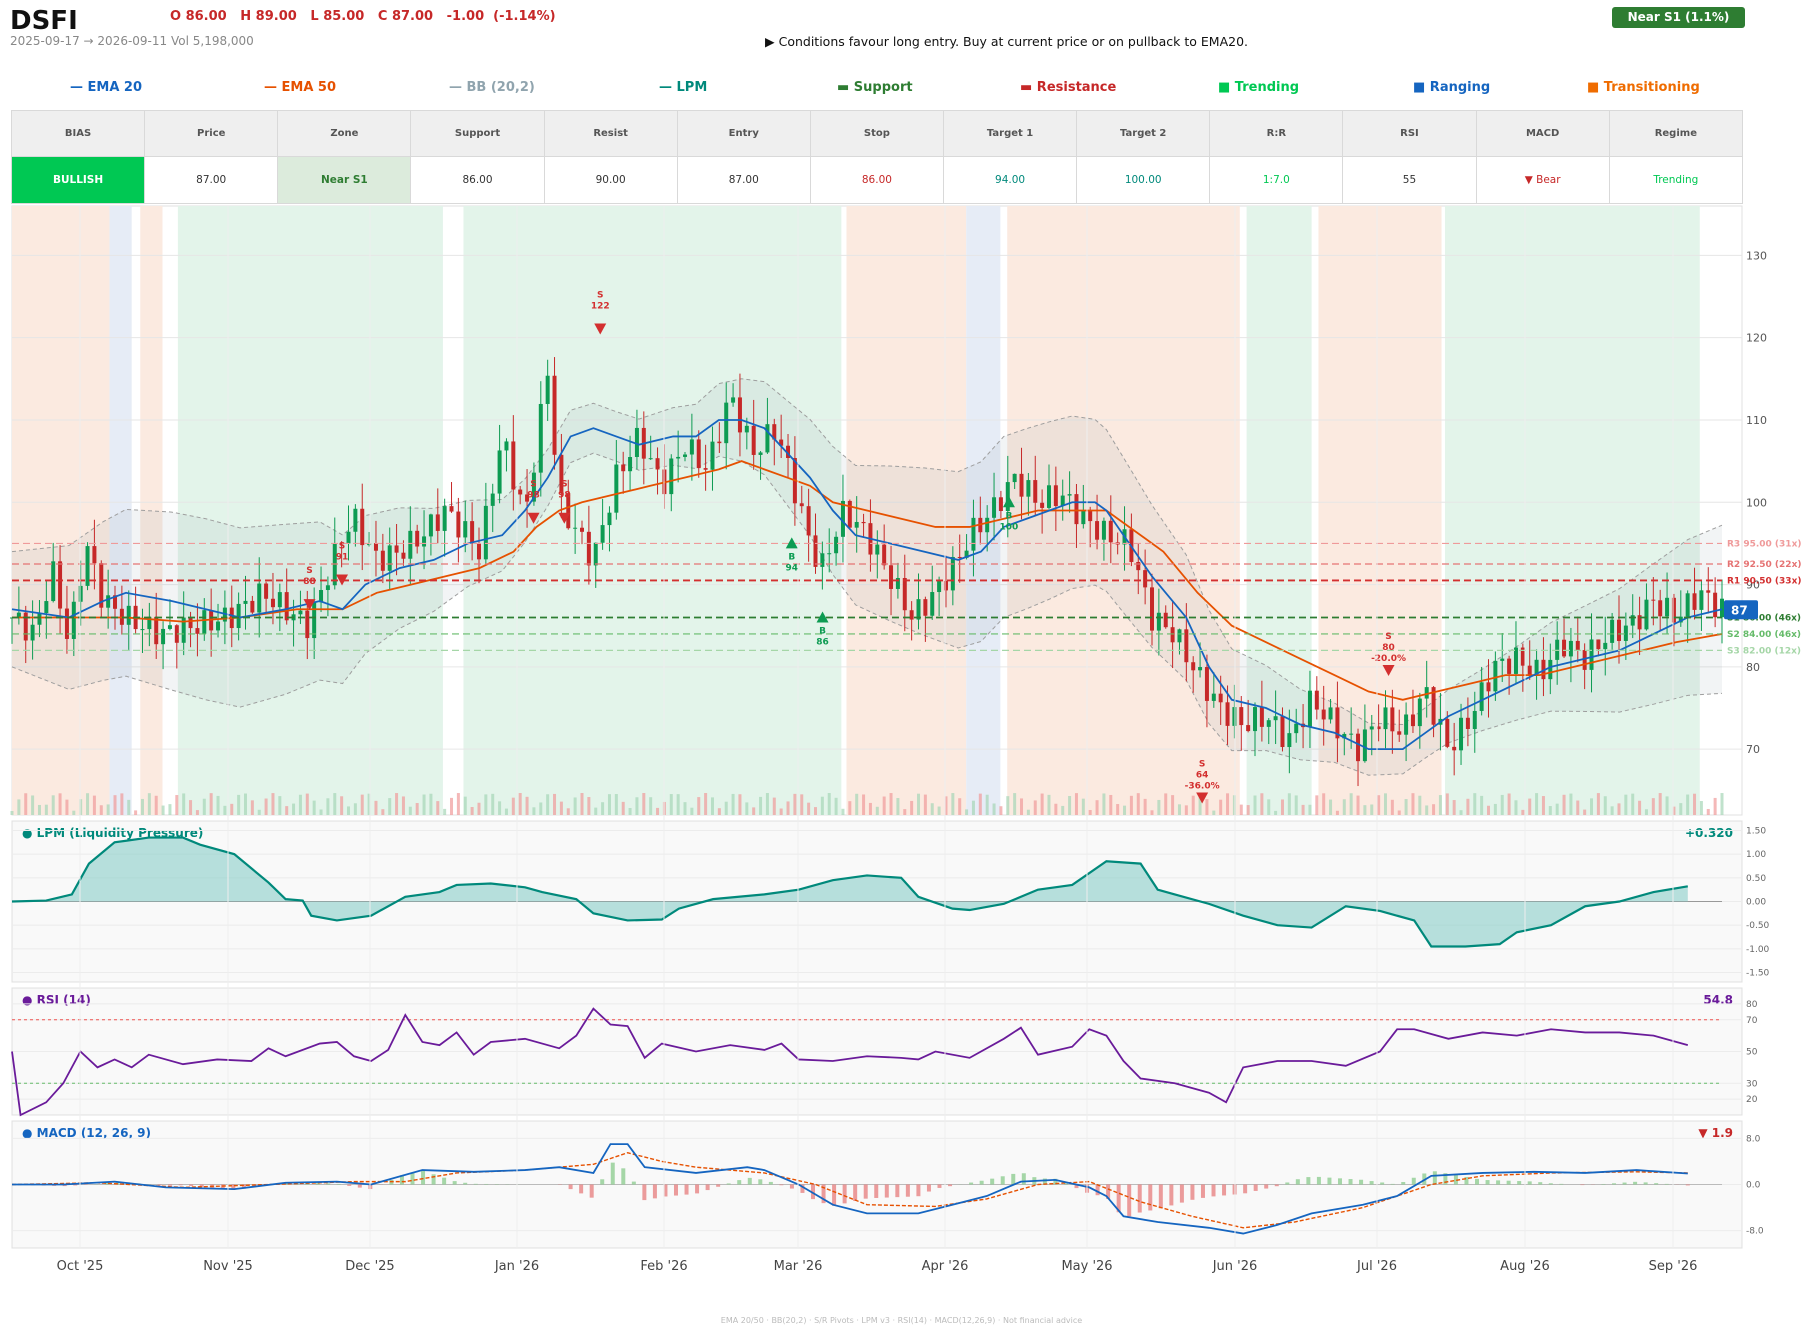  Describe the element at coordinates (1758, 926) in the screenshot. I see `y-tick-label: -0.50` at that location.